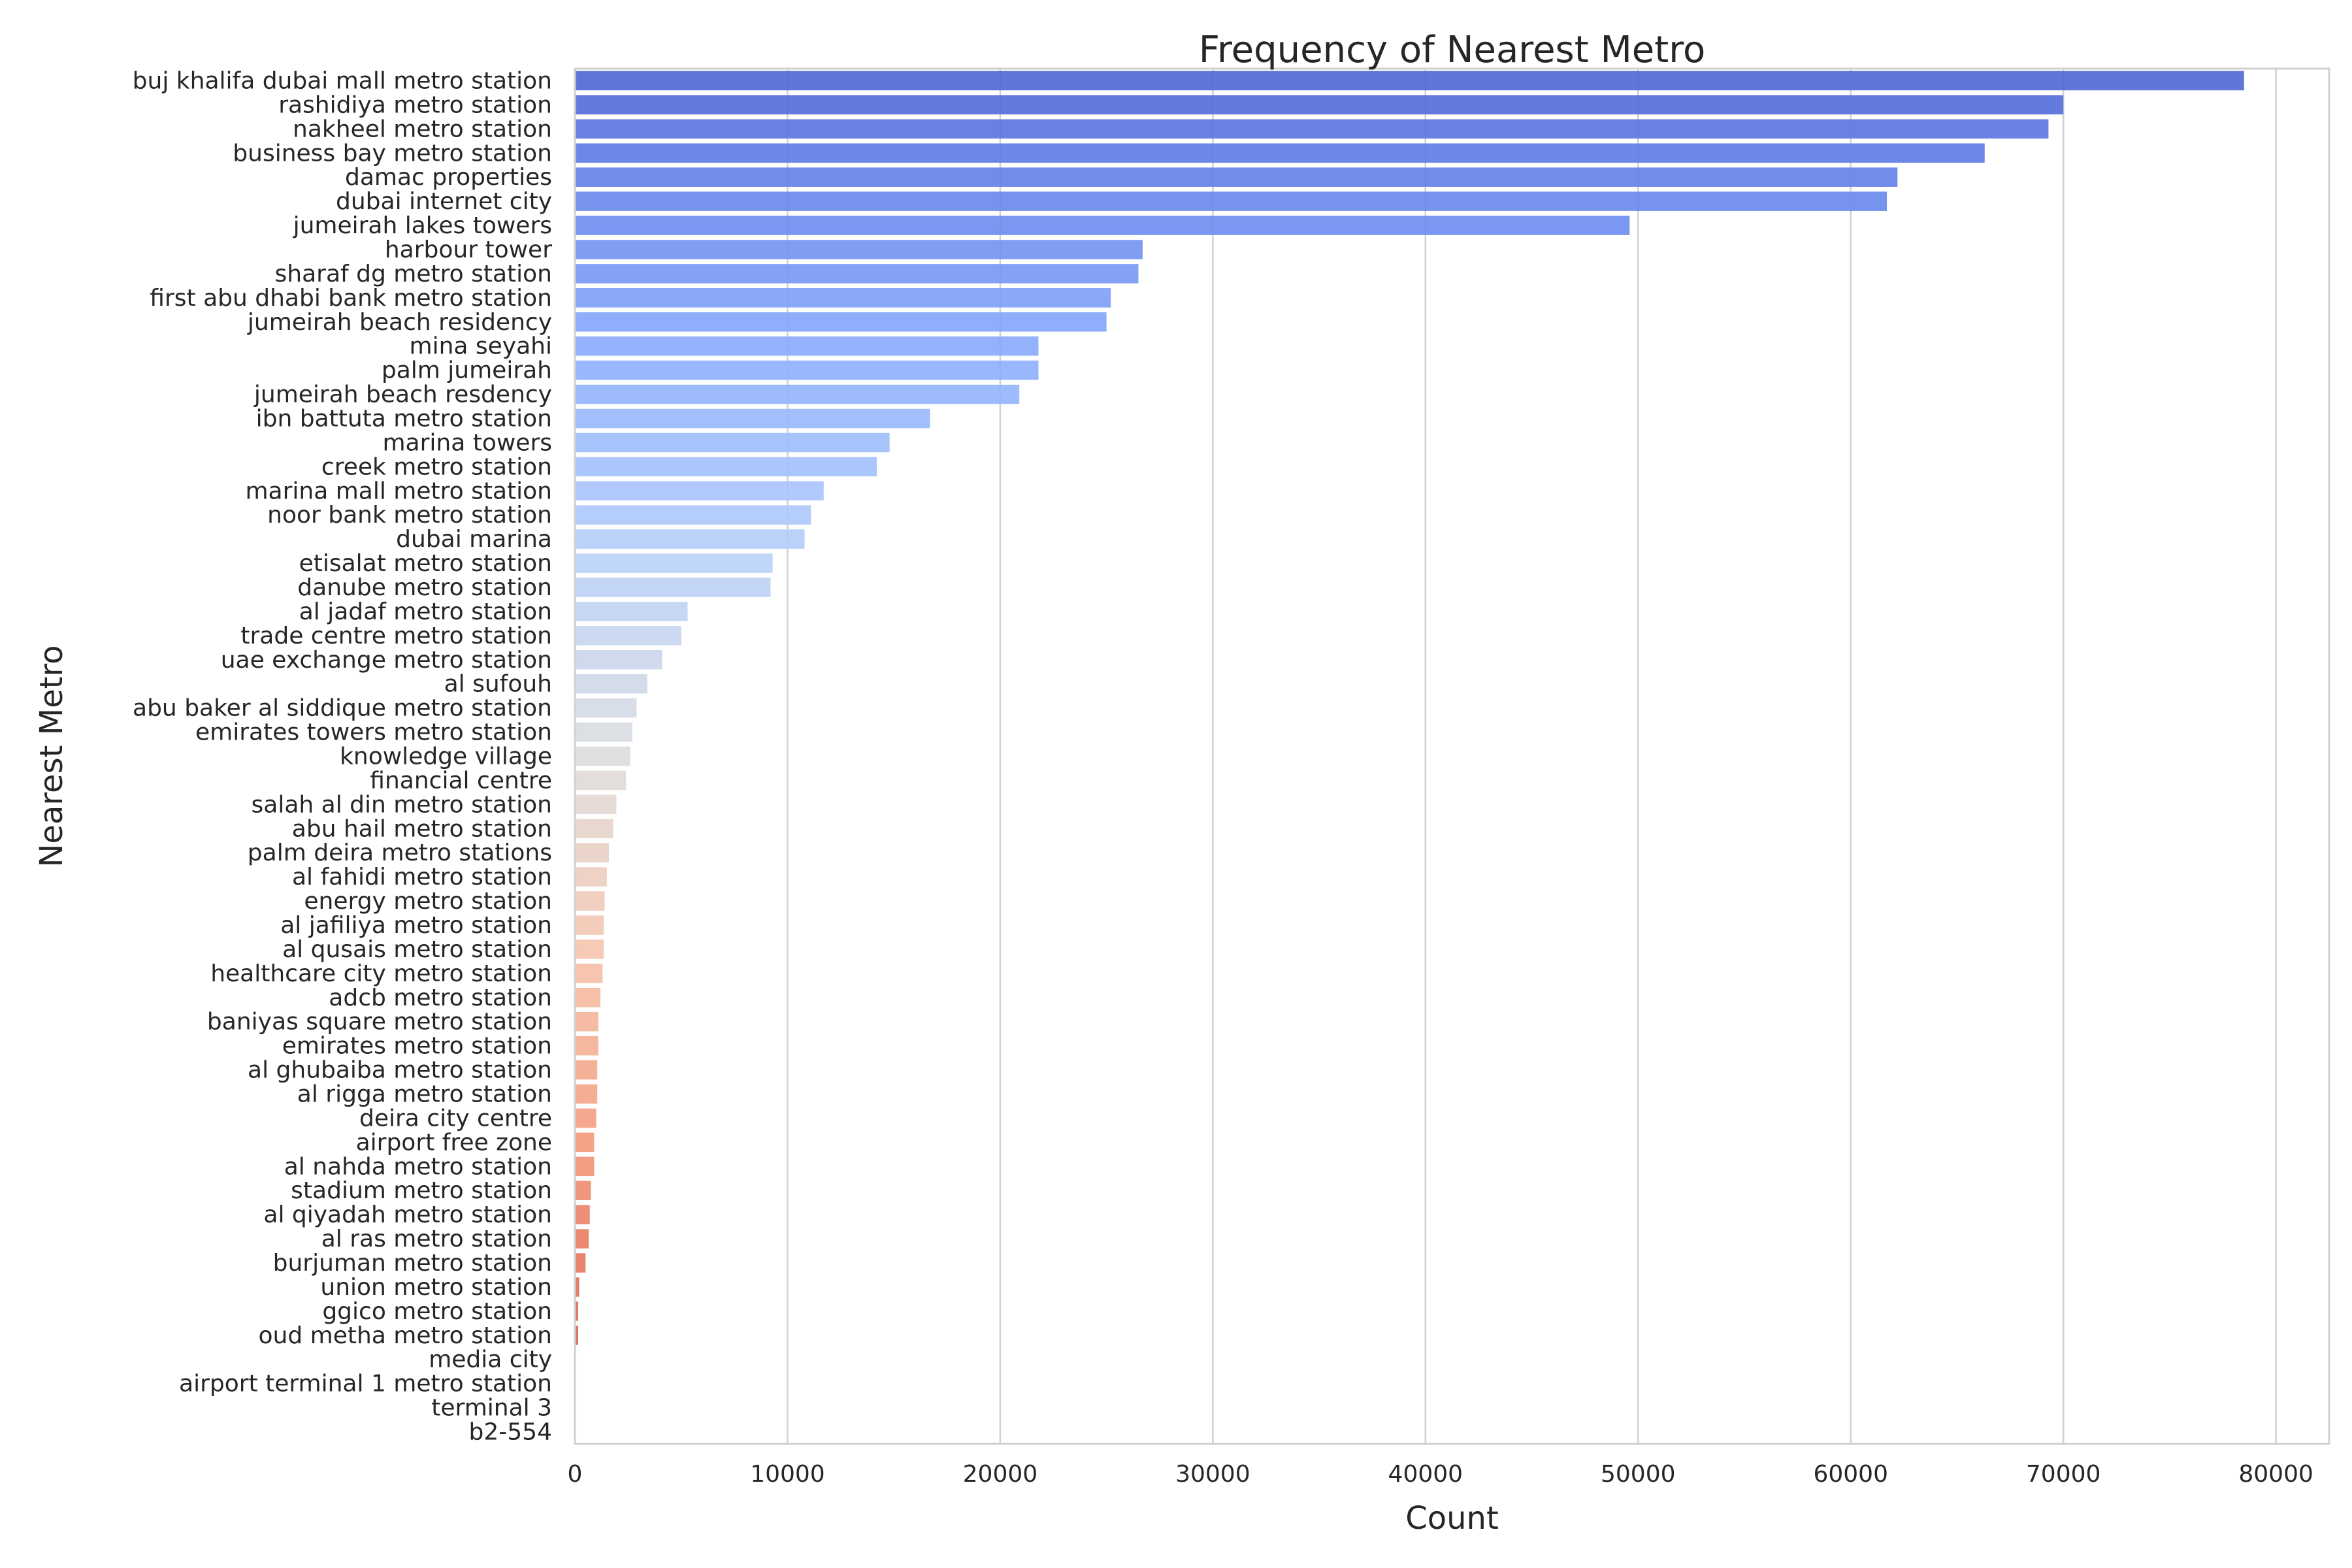  What do you see at coordinates (498, 684) in the screenshot?
I see `y-category-label: al sufouh` at bounding box center [498, 684].